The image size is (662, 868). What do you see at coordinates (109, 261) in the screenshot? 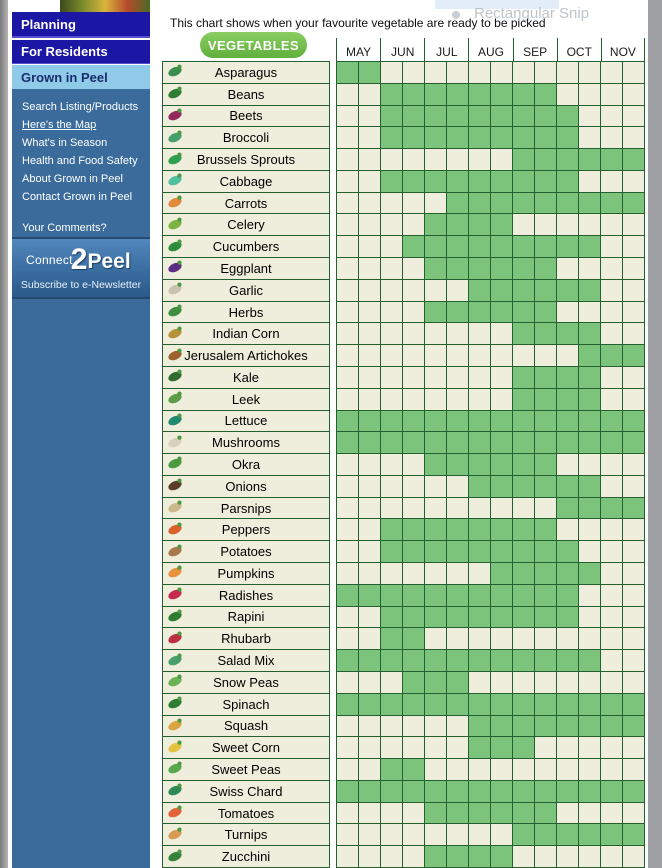
I see `brand-name: Peel` at bounding box center [109, 261].